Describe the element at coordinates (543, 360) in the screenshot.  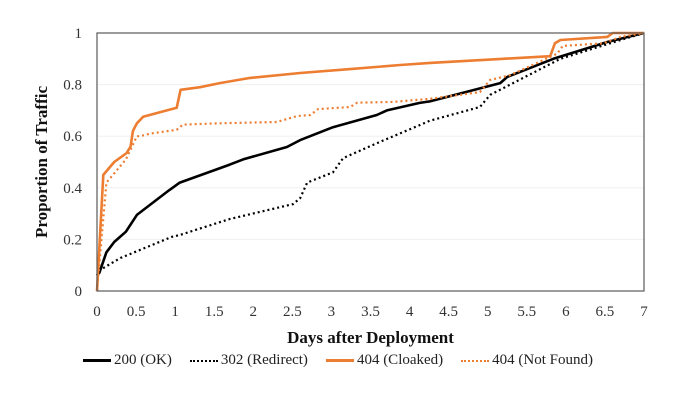
I see `legend-label: 404 (Not Found)` at that location.